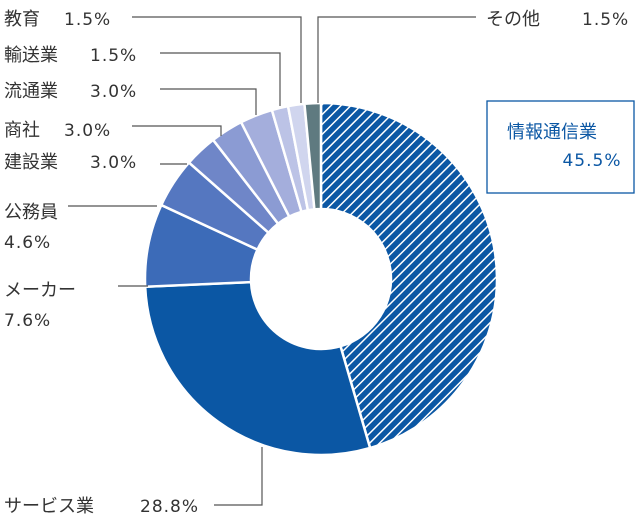 This screenshot has width=640, height=525. I want to click on slice-1-label-box, so click(560, 147).